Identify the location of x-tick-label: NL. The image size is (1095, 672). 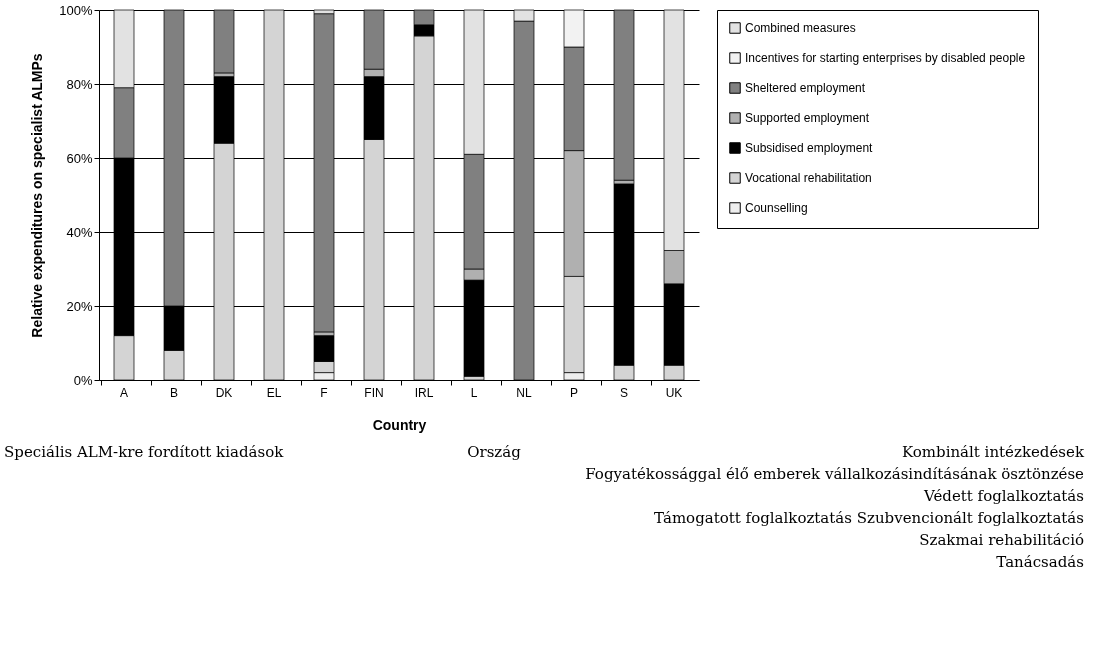
(524, 392).